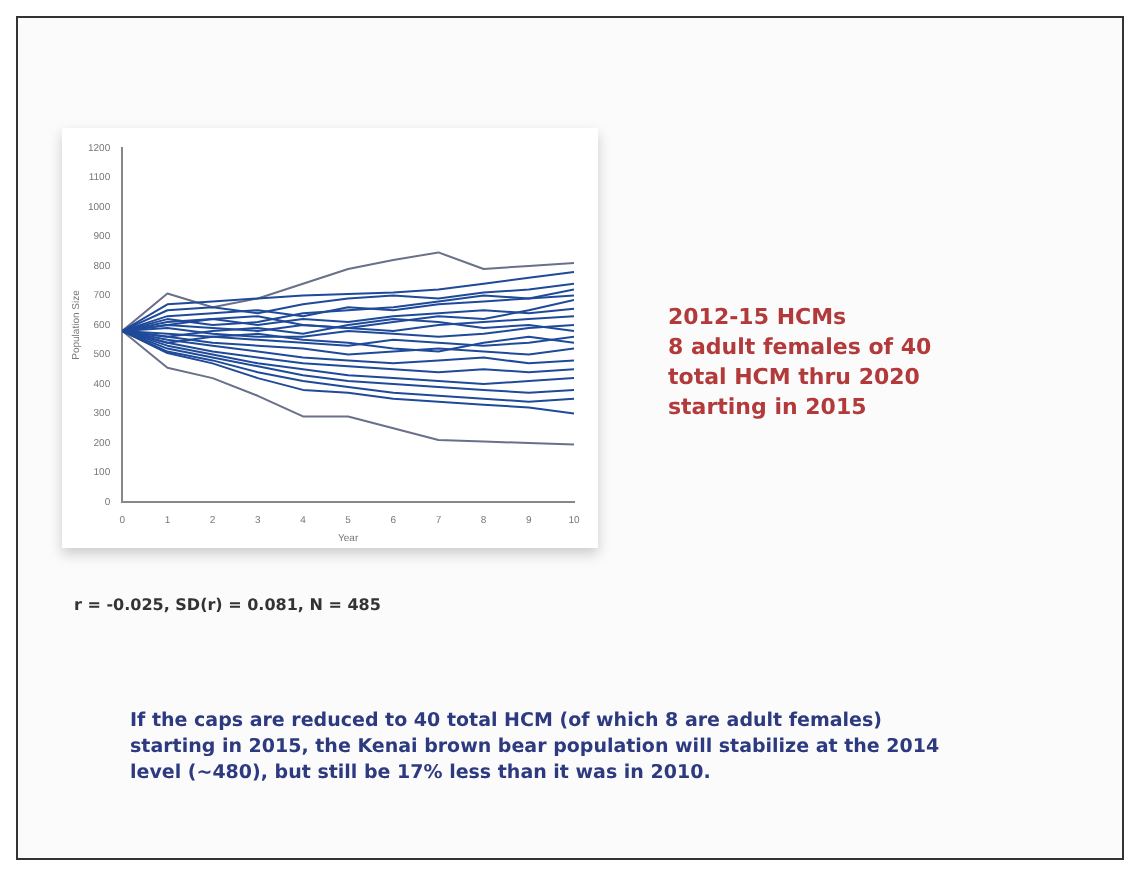 This screenshot has width=1142, height=876. Describe the element at coordinates (536, 747) in the screenshot. I see `text: If the caps are reduced to 40 total HCM (of which 8 are adult females) starting in 2015, the Kenai brown bear population will stabilize at the 2014 level (~480), but still be 17% less than it was in 2010.` at that location.